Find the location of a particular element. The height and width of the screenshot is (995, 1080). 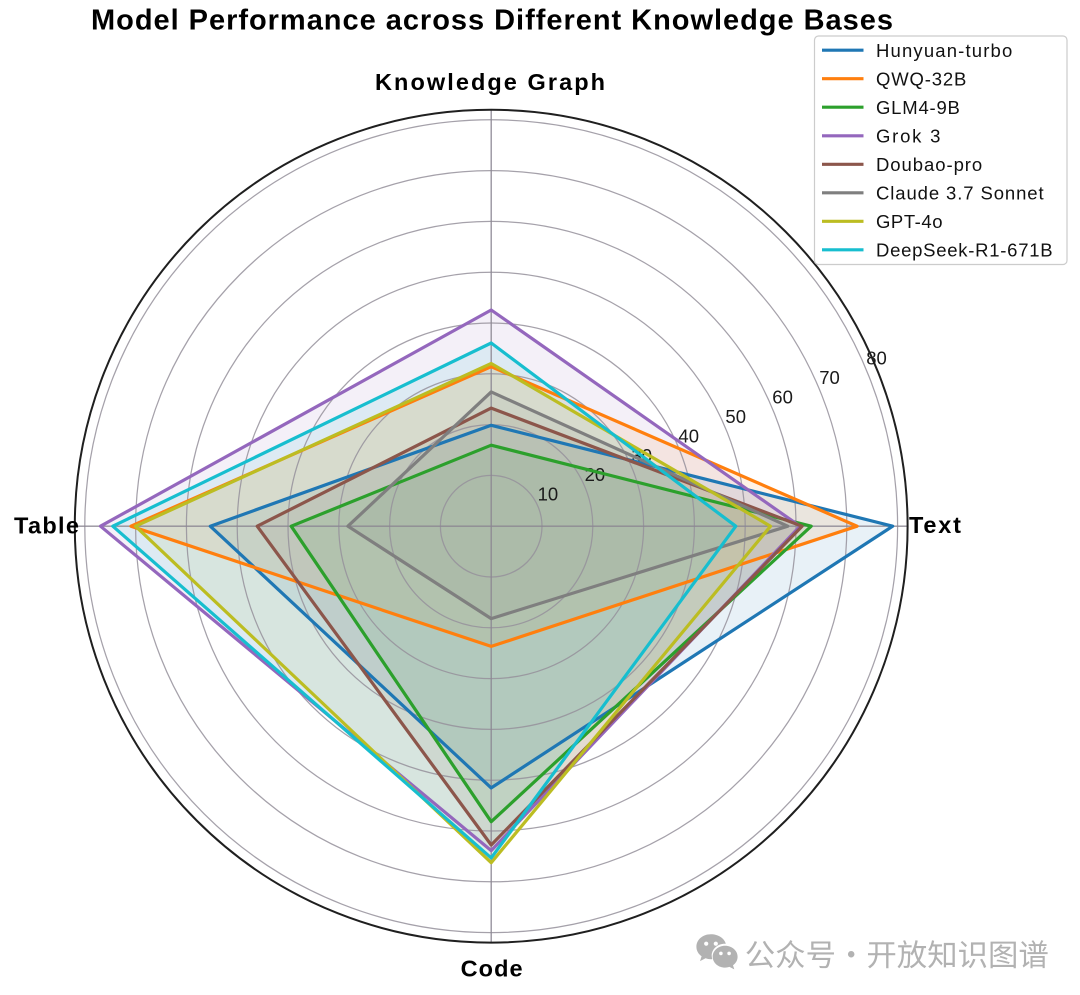

svg-text: Code is located at coordinates (492, 968).